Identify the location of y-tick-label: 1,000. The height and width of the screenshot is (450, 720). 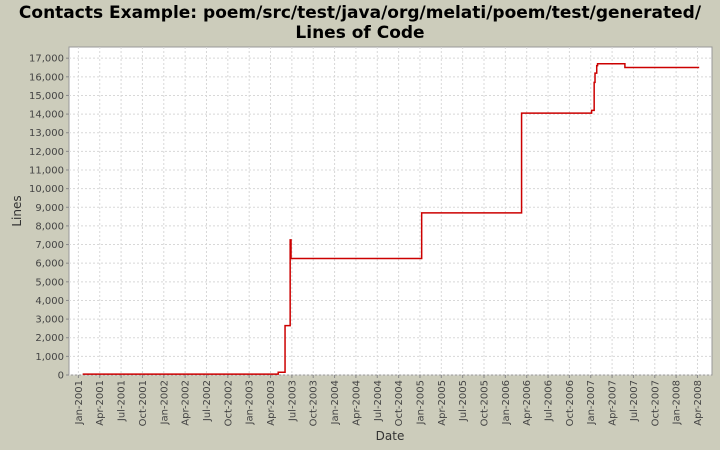
(49, 357).